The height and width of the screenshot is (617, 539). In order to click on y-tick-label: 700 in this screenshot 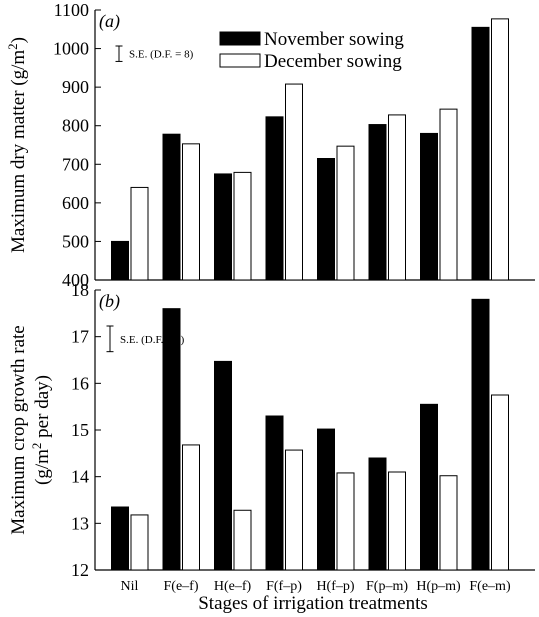, I will do `click(75, 164)`.